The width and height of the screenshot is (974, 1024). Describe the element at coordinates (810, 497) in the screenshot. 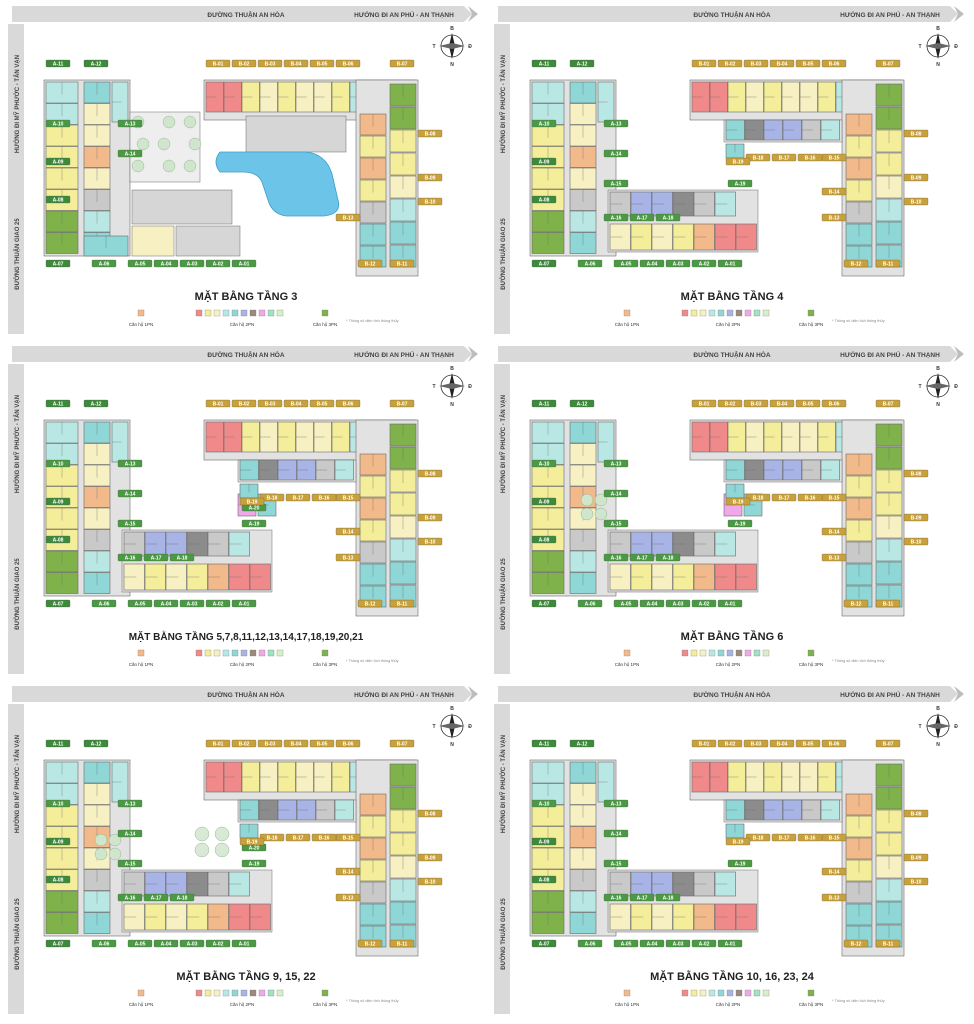

I see `unit-tag: B-16` at that location.